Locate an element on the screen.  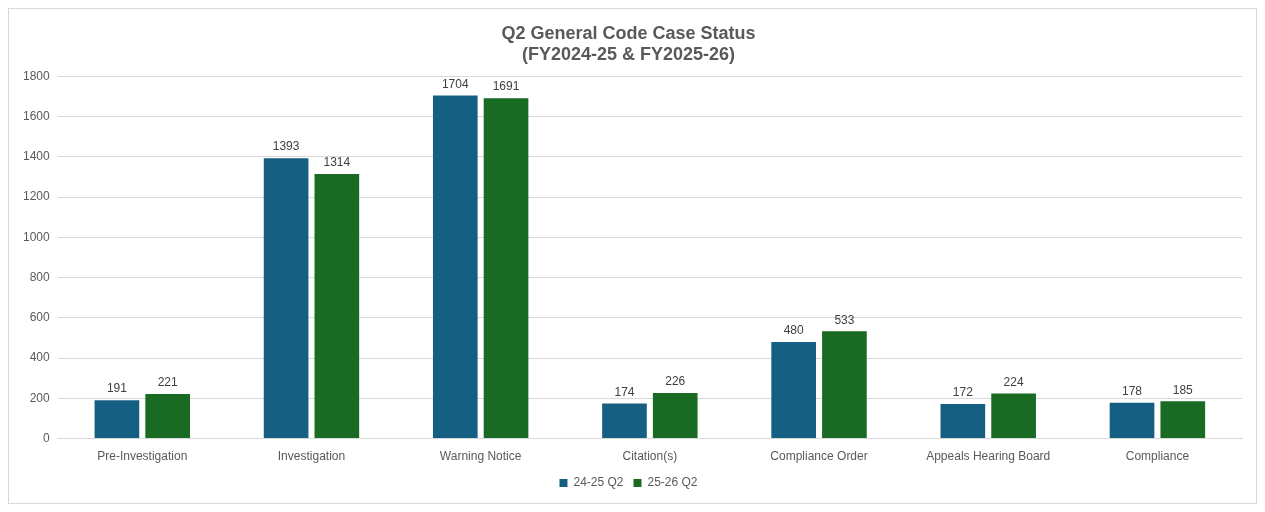
data-label: 1393 is located at coordinates (286, 146).